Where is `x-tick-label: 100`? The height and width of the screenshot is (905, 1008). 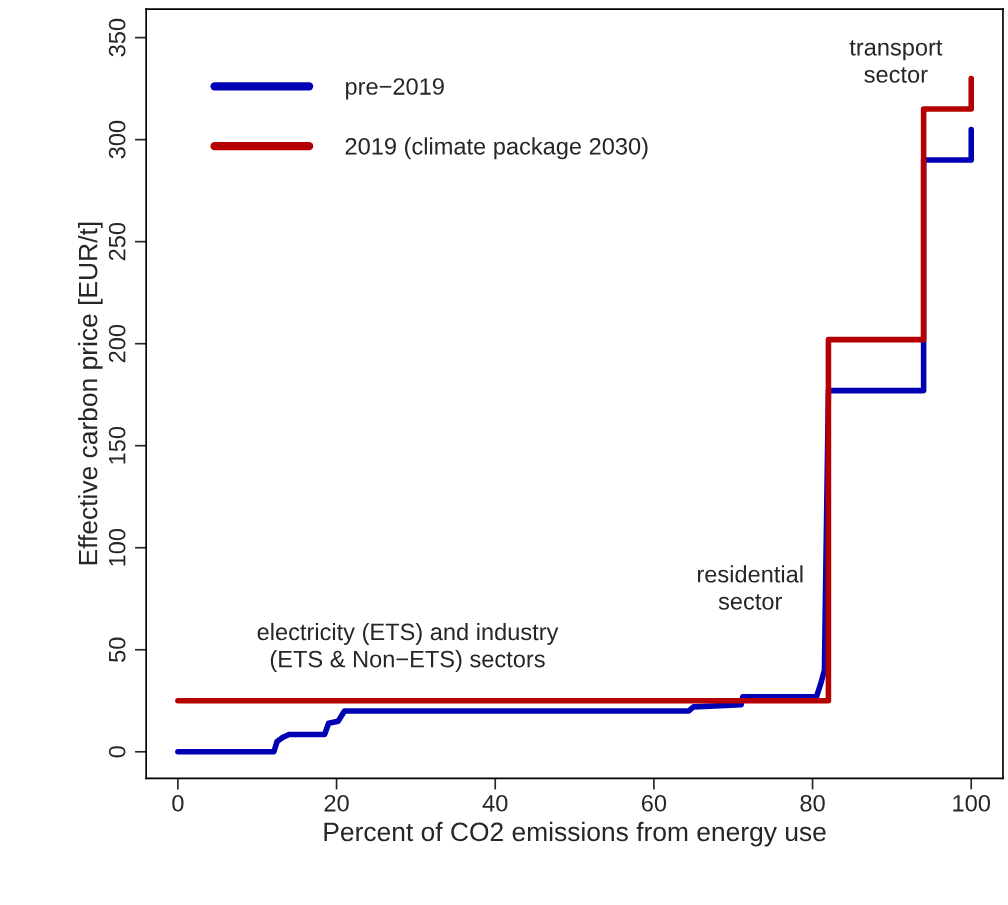
x-tick-label: 100 is located at coordinates (971, 803).